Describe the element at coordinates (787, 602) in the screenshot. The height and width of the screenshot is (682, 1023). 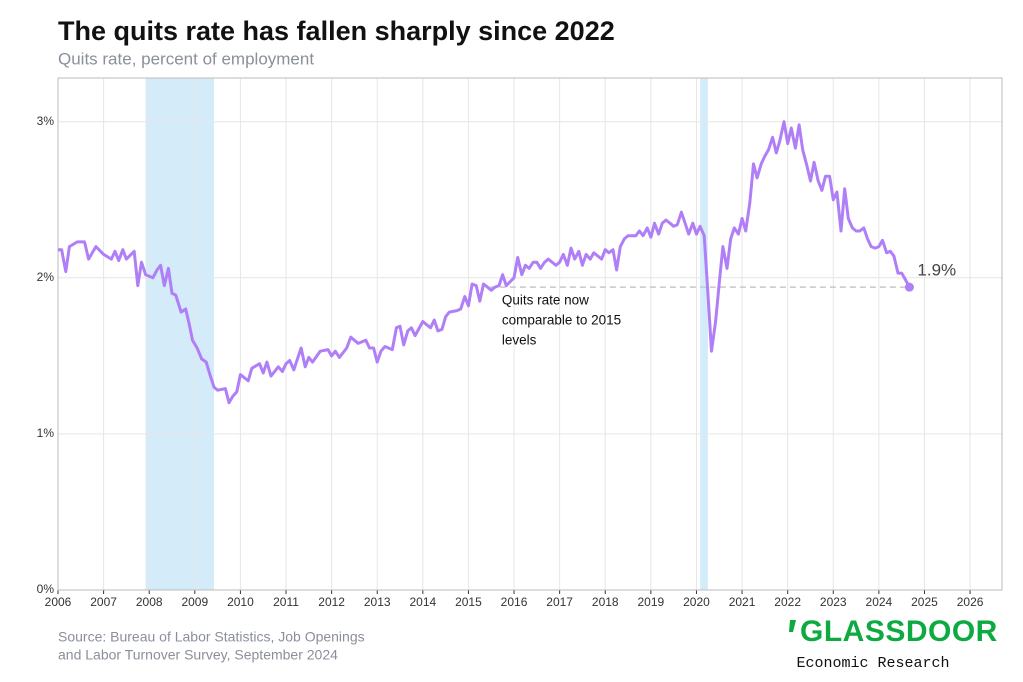
I see `x-tick-label: 2022` at that location.